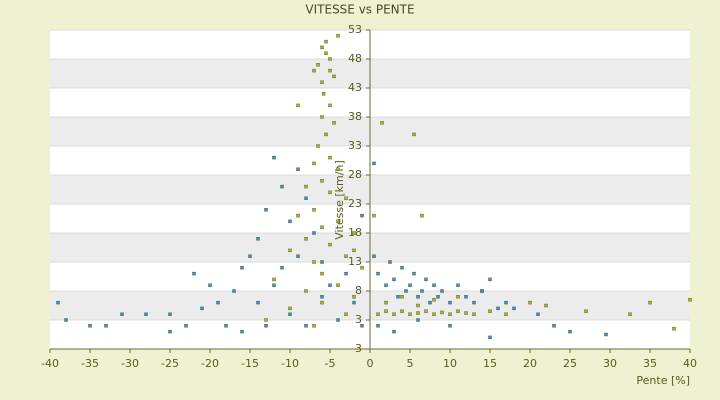 This screenshot has width=720, height=400. I want to click on x-tick-label: 30, so click(610, 363).